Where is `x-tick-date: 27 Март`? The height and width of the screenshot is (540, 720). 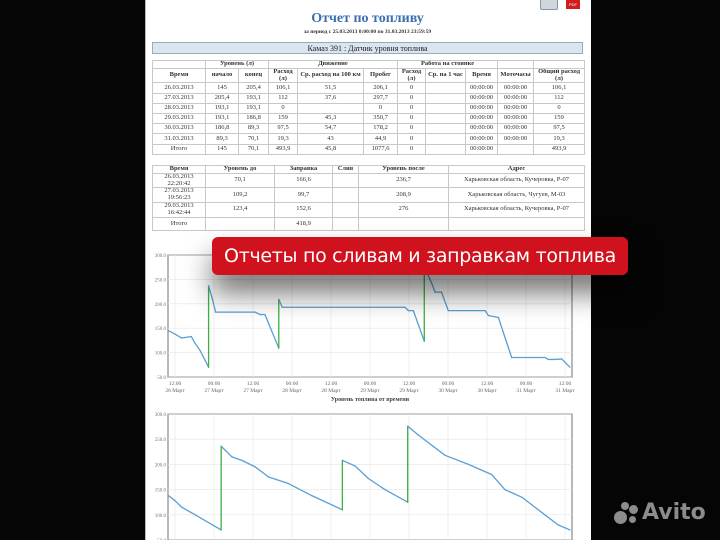 x-tick-date: 27 Март is located at coordinates (253, 391).